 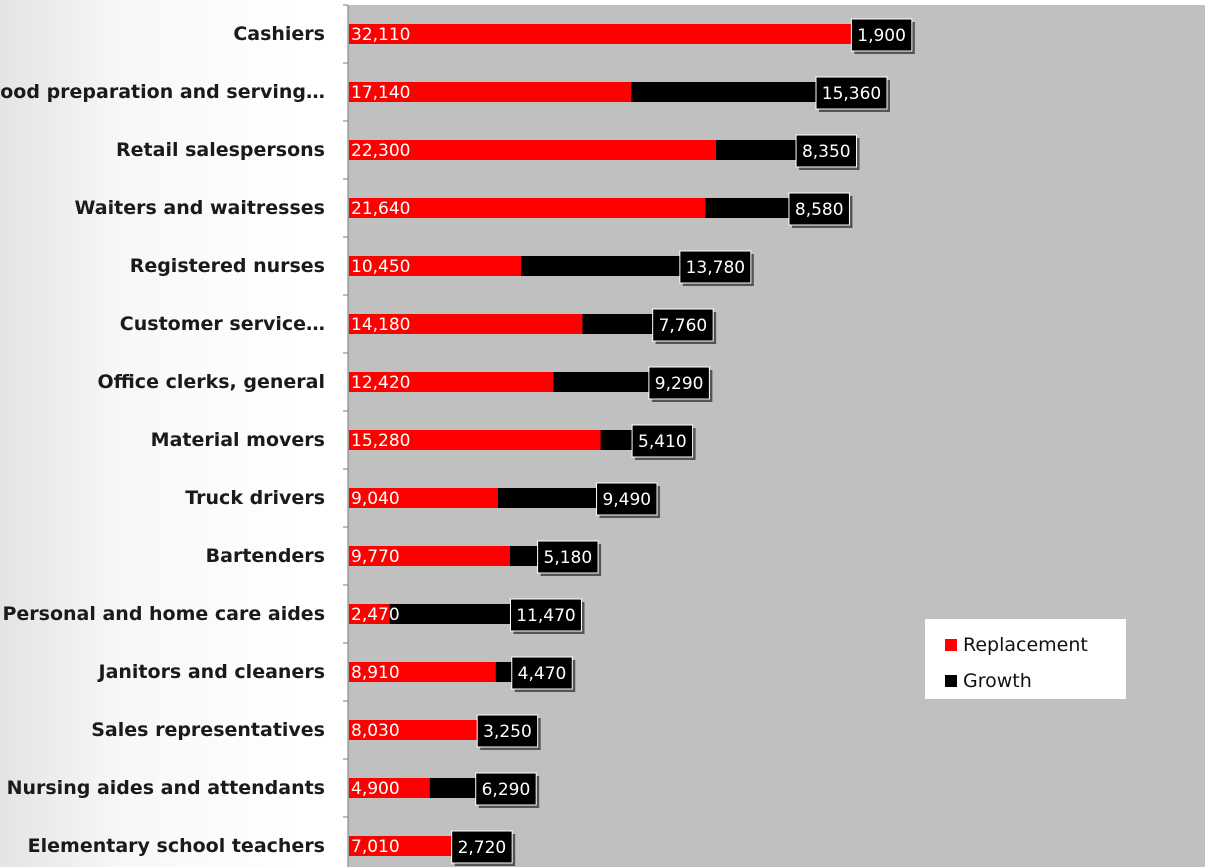 I want to click on growth-value-label: 1,900, so click(x=881, y=36).